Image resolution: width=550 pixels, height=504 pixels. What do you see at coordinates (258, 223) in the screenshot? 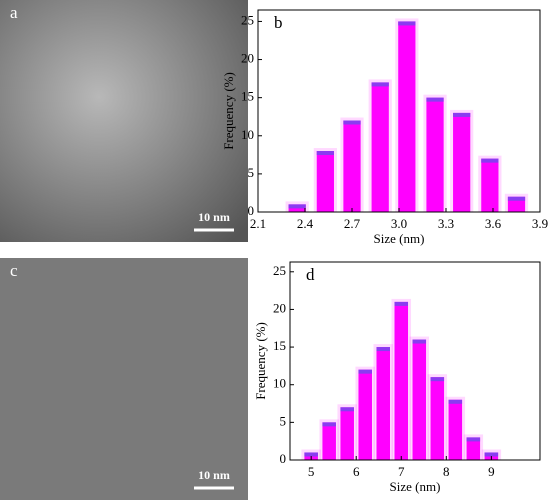
I see `x-tick-label: 2.1` at bounding box center [258, 223].